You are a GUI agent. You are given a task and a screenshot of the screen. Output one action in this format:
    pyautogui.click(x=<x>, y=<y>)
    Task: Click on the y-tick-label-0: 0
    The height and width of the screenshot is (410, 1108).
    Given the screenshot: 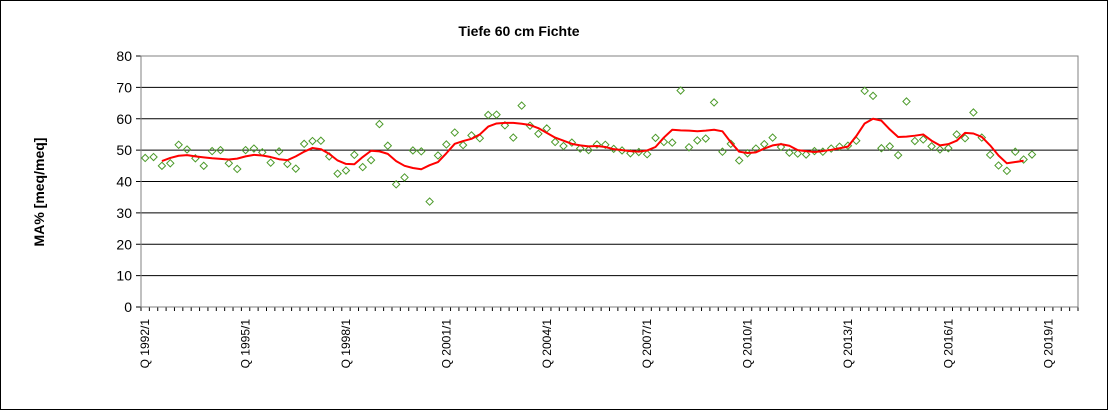 What is the action you would take?
    pyautogui.click(x=128, y=307)
    